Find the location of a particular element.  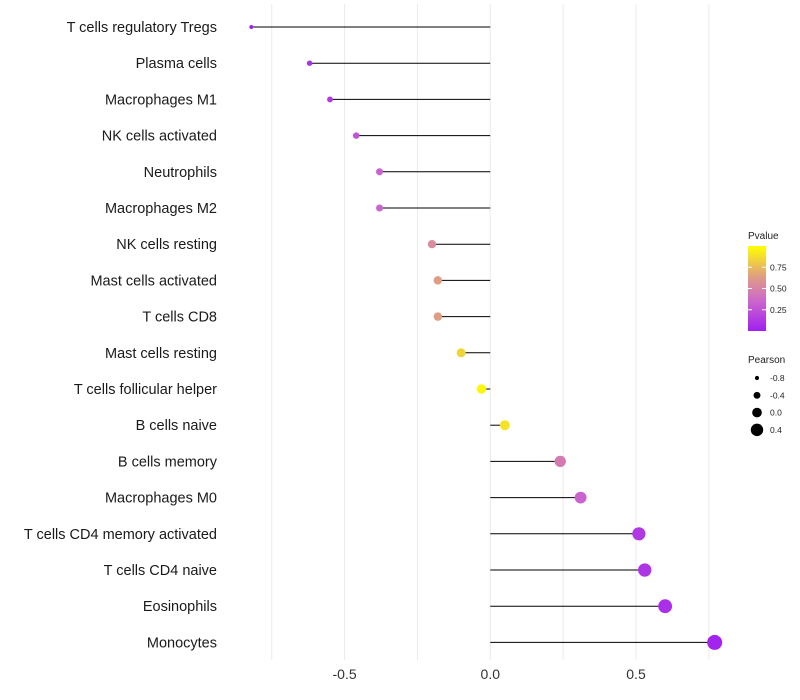

pvalue-legend-label: 0.75 is located at coordinates (778, 267).